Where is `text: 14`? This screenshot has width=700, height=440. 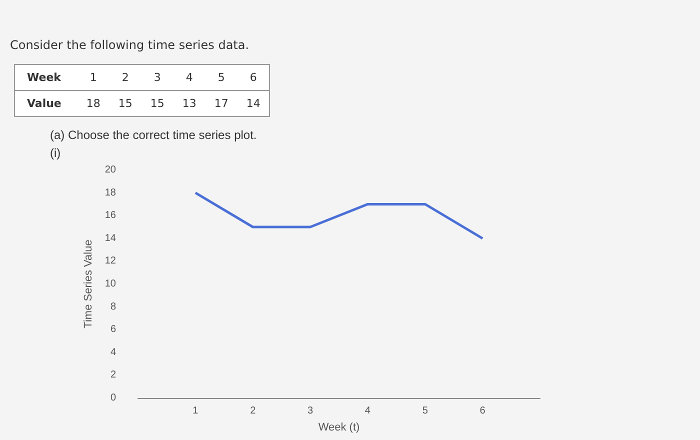
text: 14 is located at coordinates (253, 104).